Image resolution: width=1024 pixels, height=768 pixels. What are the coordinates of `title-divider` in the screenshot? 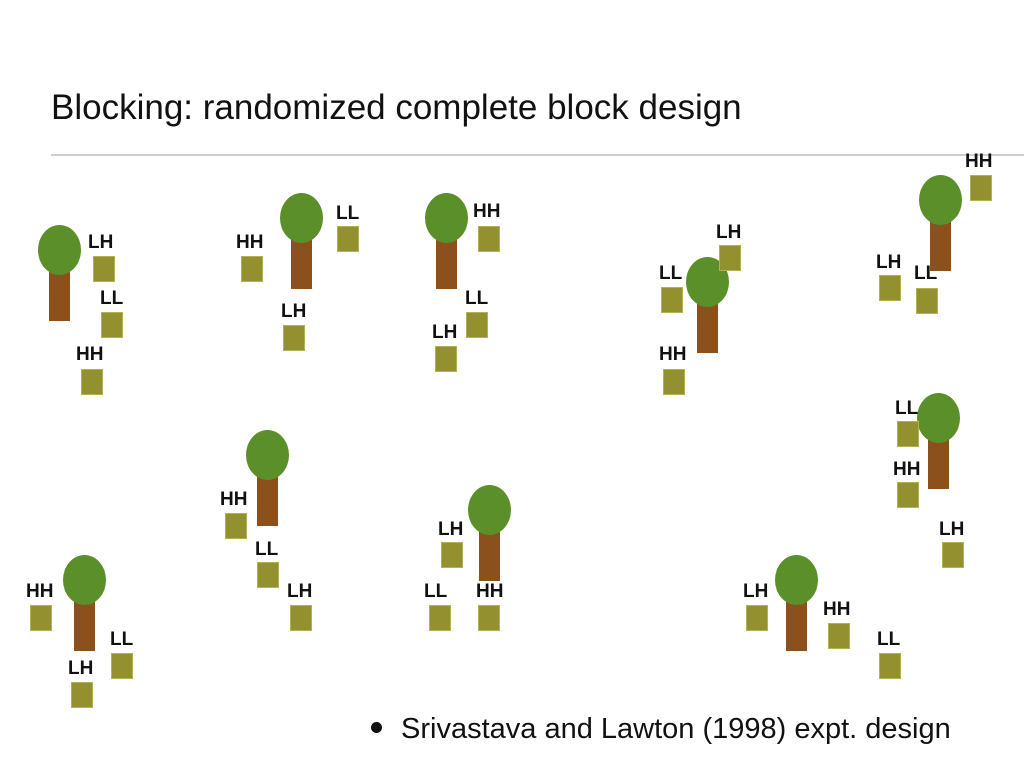 It's located at (537, 155).